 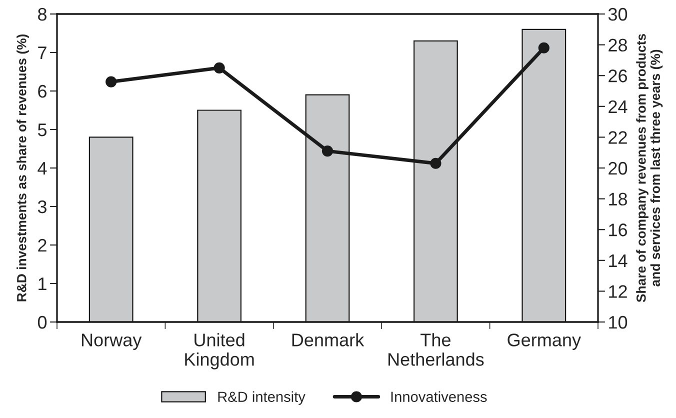 What do you see at coordinates (42, 130) in the screenshot?
I see `y-tick-label: 5` at bounding box center [42, 130].